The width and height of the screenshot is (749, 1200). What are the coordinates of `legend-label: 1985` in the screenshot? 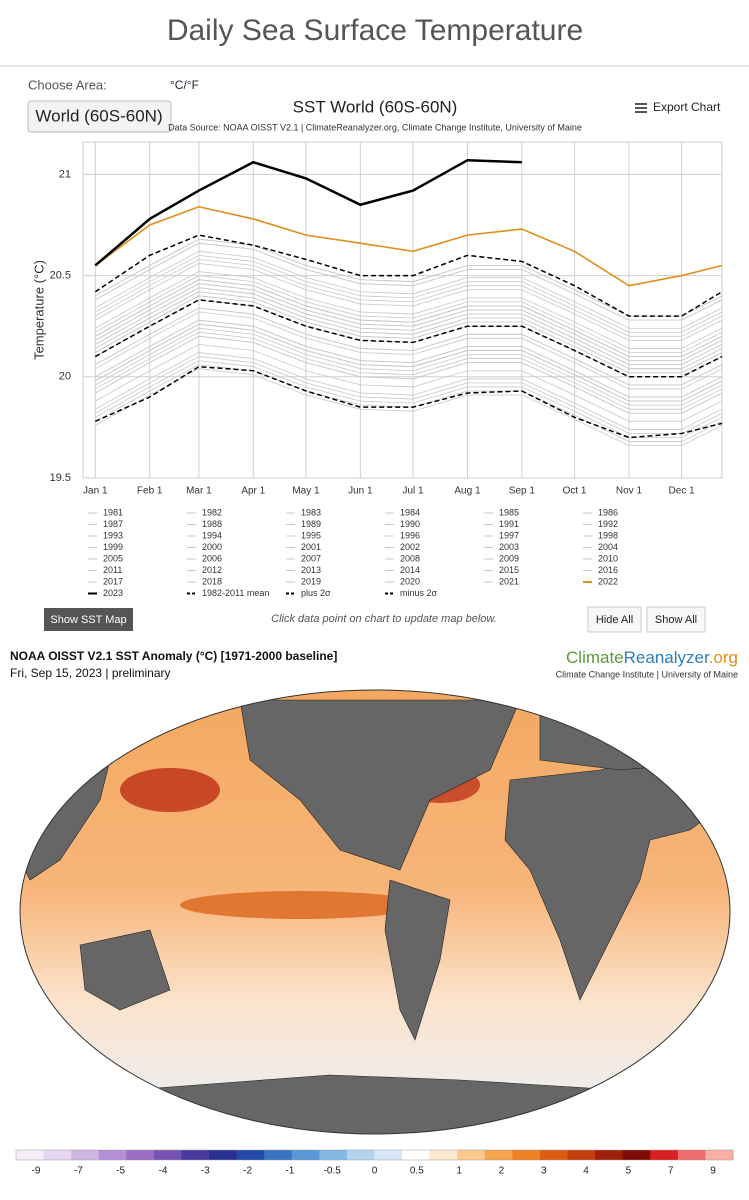 It's located at (509, 512).